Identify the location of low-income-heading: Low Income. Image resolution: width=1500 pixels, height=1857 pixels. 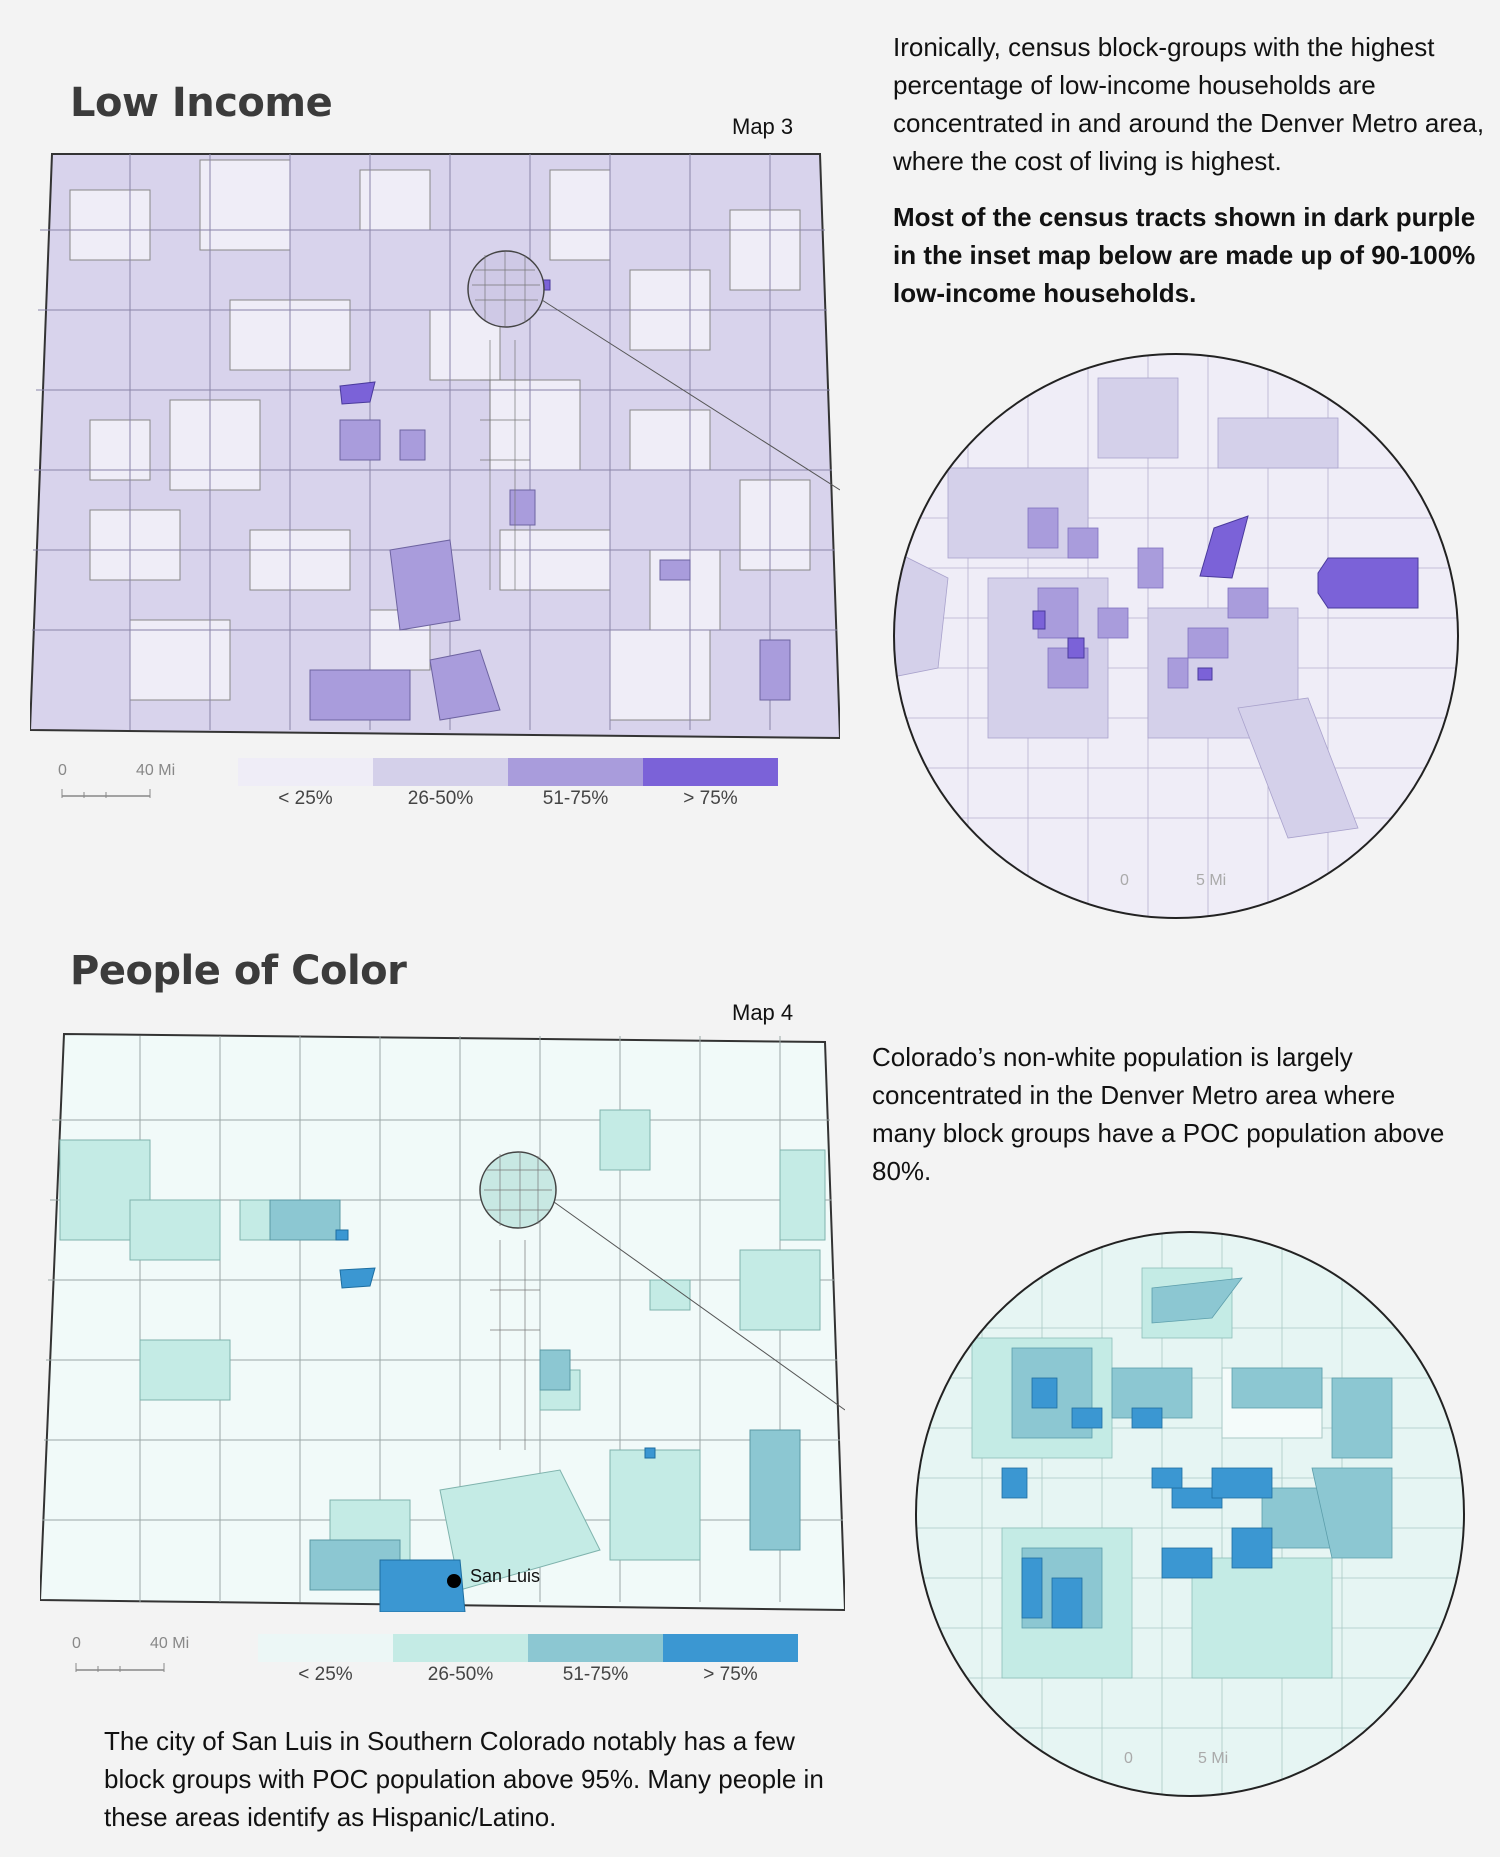
(201, 103).